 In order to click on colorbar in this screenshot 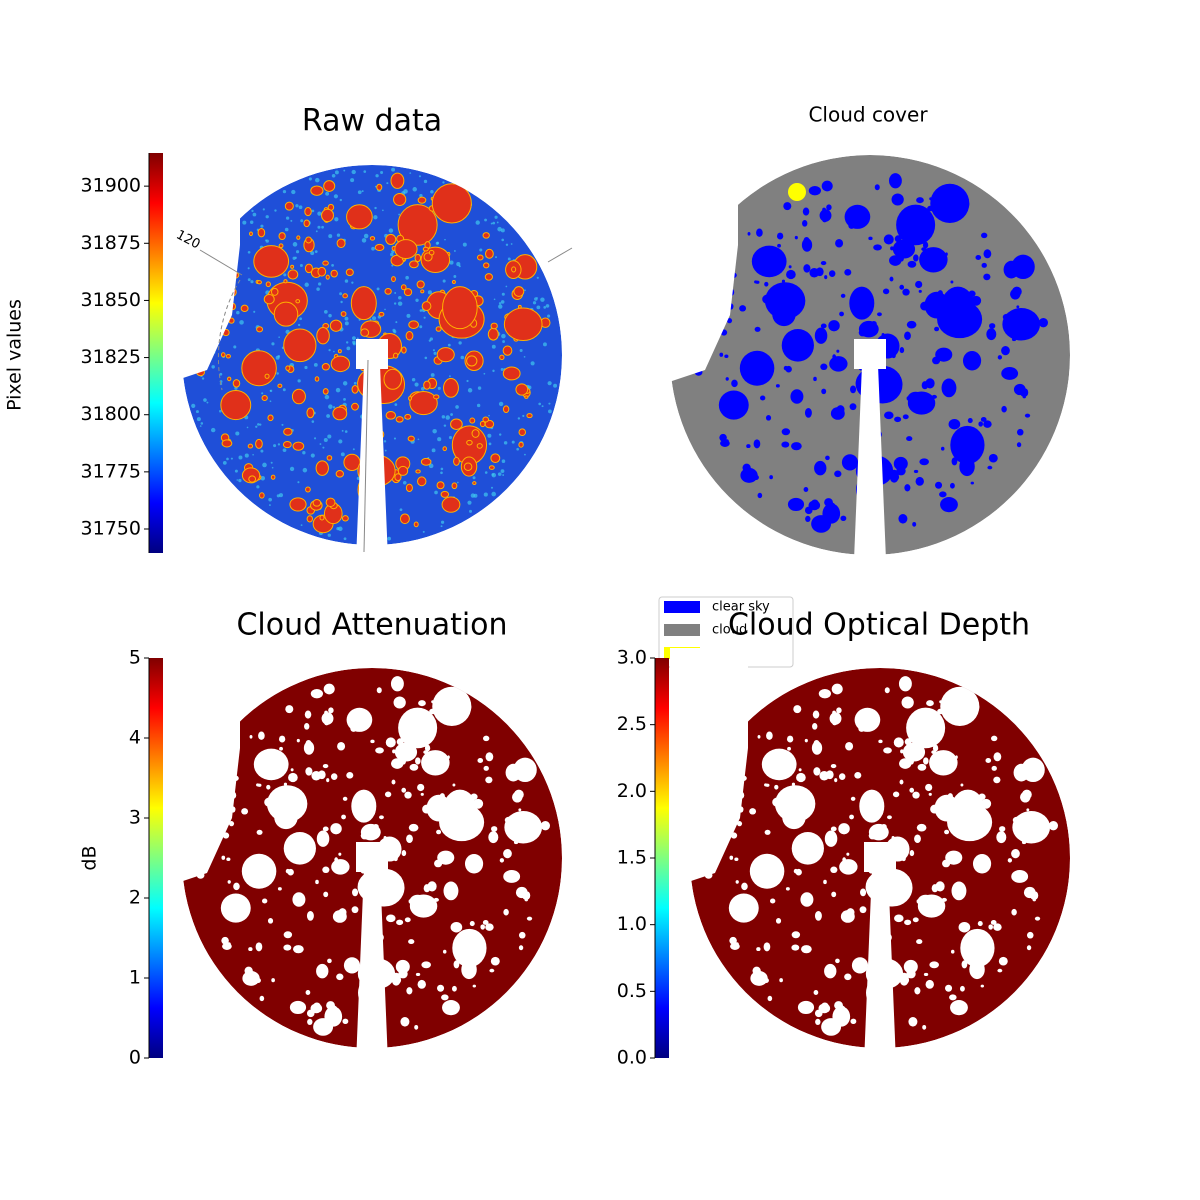, I will do `click(156, 353)`.